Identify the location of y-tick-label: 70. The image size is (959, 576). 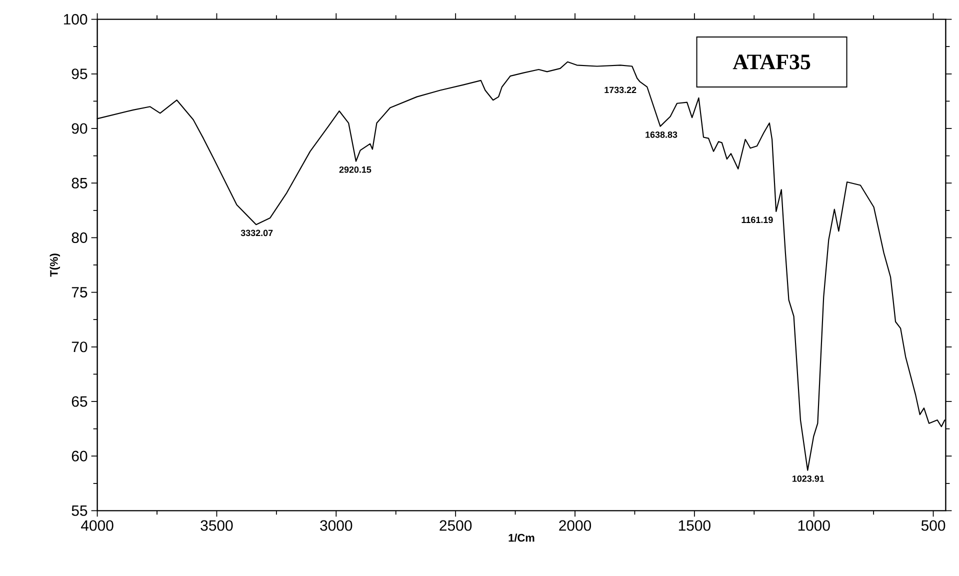
(80, 347).